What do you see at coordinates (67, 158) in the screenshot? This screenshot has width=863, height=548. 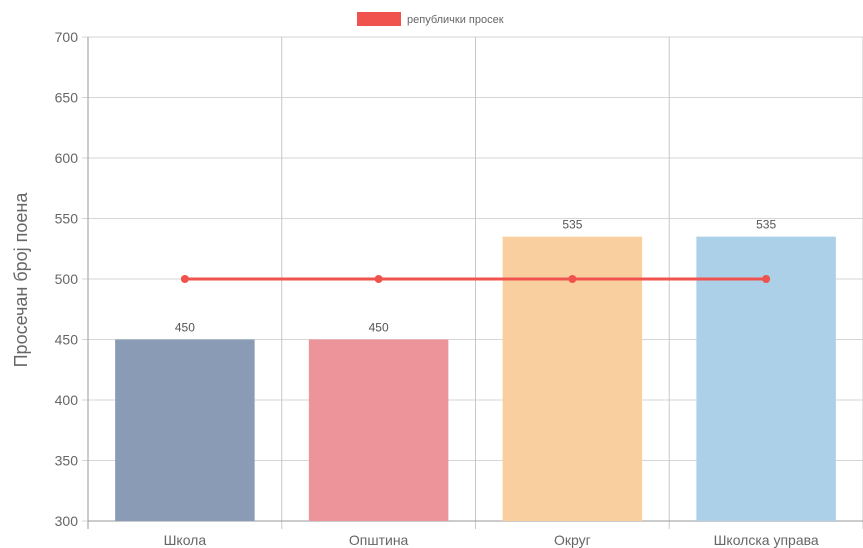 I see `y-tick-label-600: 600` at bounding box center [67, 158].